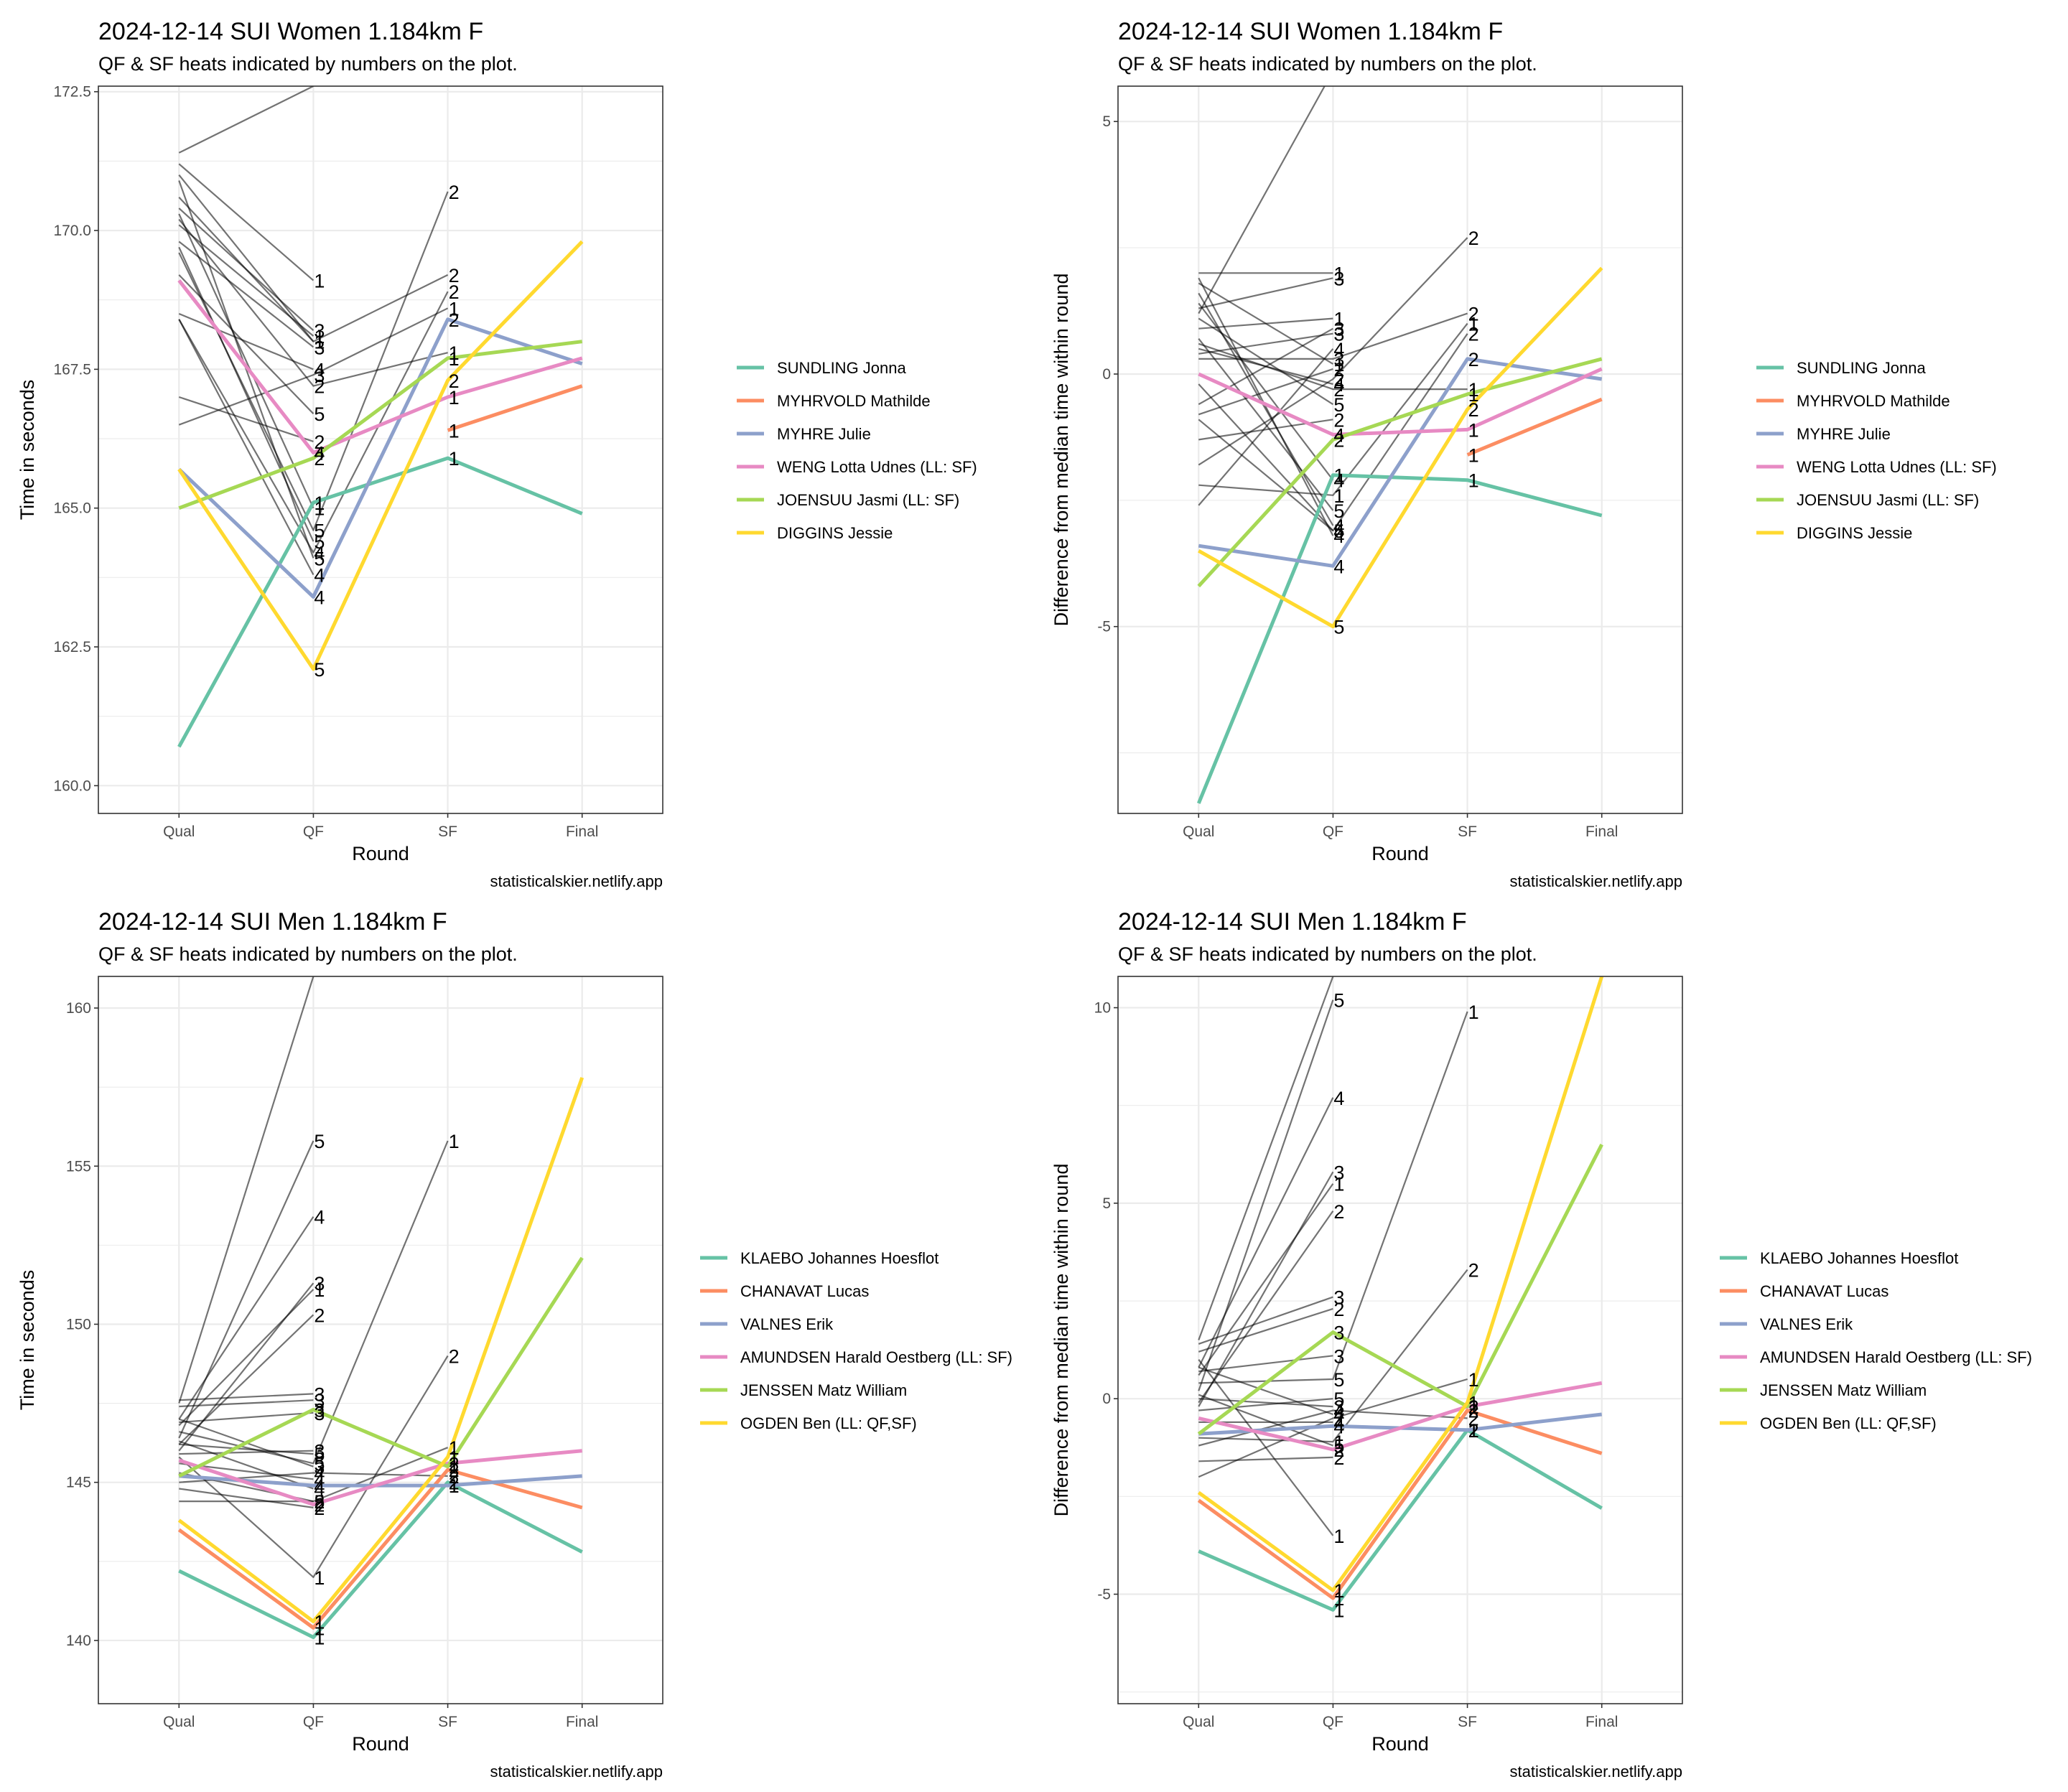 This screenshot has height=1792, width=2068. What do you see at coordinates (78, 1166) in the screenshot?
I see `y-tick-label: 155` at bounding box center [78, 1166].